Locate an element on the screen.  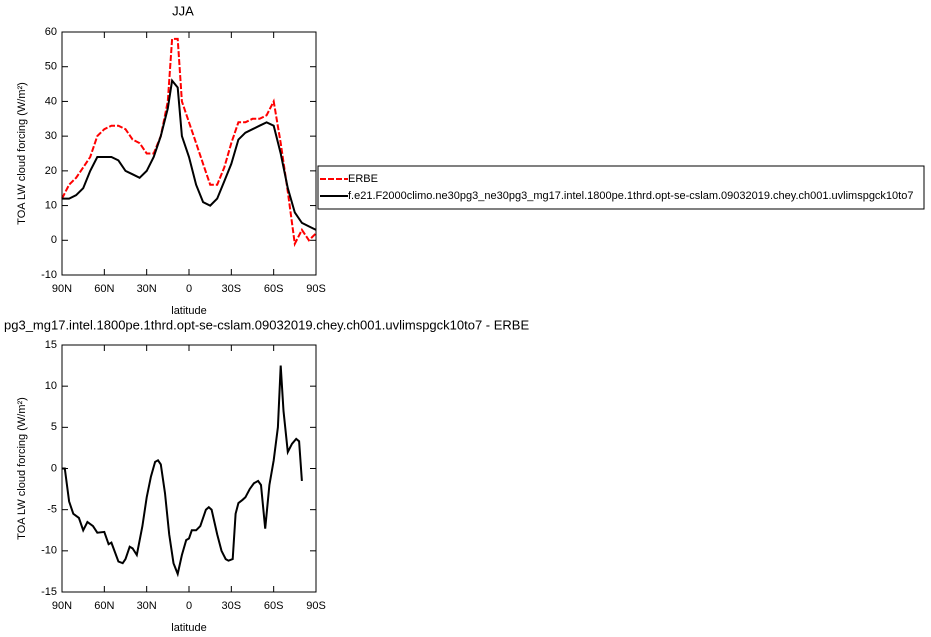
y-tick-label: 15 is located at coordinates (51, 345).